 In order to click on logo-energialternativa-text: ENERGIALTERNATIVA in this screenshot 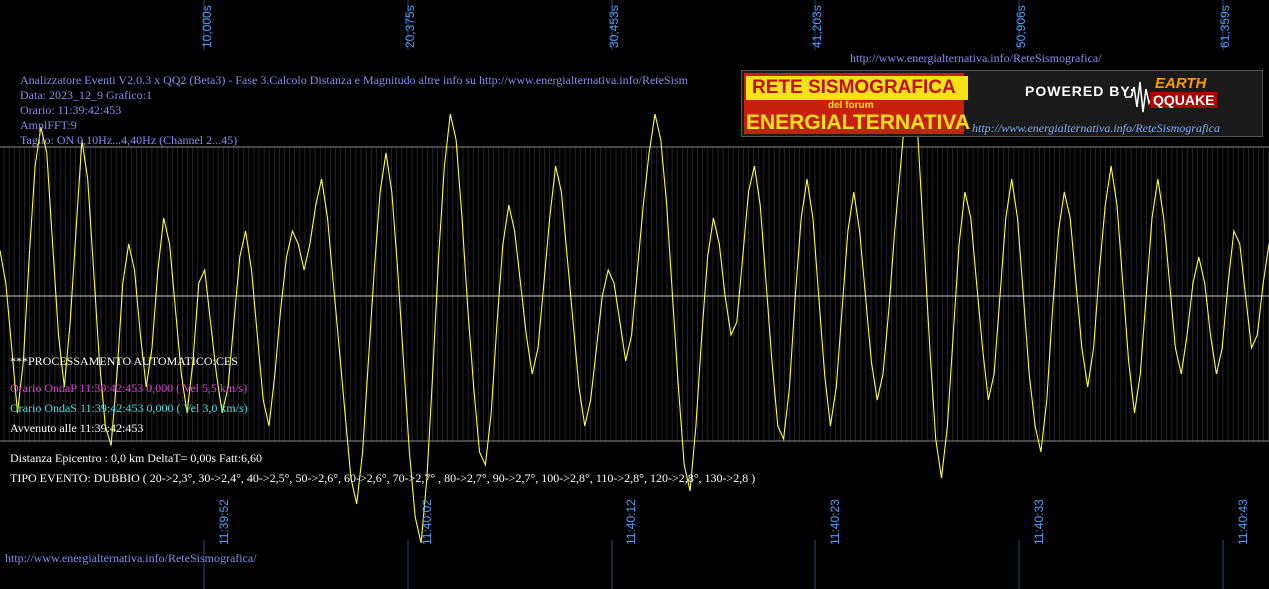, I will do `click(858, 122)`.